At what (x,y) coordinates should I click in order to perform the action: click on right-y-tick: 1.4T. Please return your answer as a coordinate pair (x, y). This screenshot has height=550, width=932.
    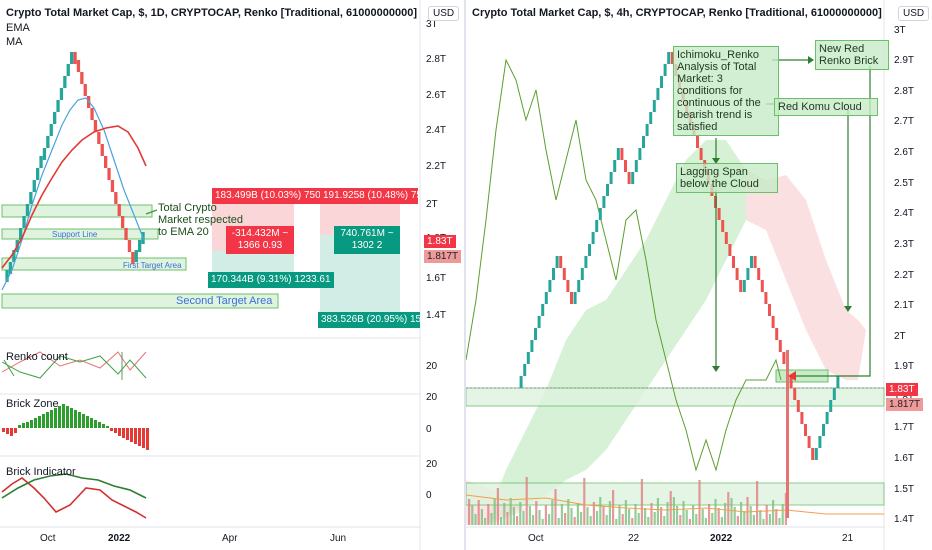
    Looking at the image, I should click on (904, 519).